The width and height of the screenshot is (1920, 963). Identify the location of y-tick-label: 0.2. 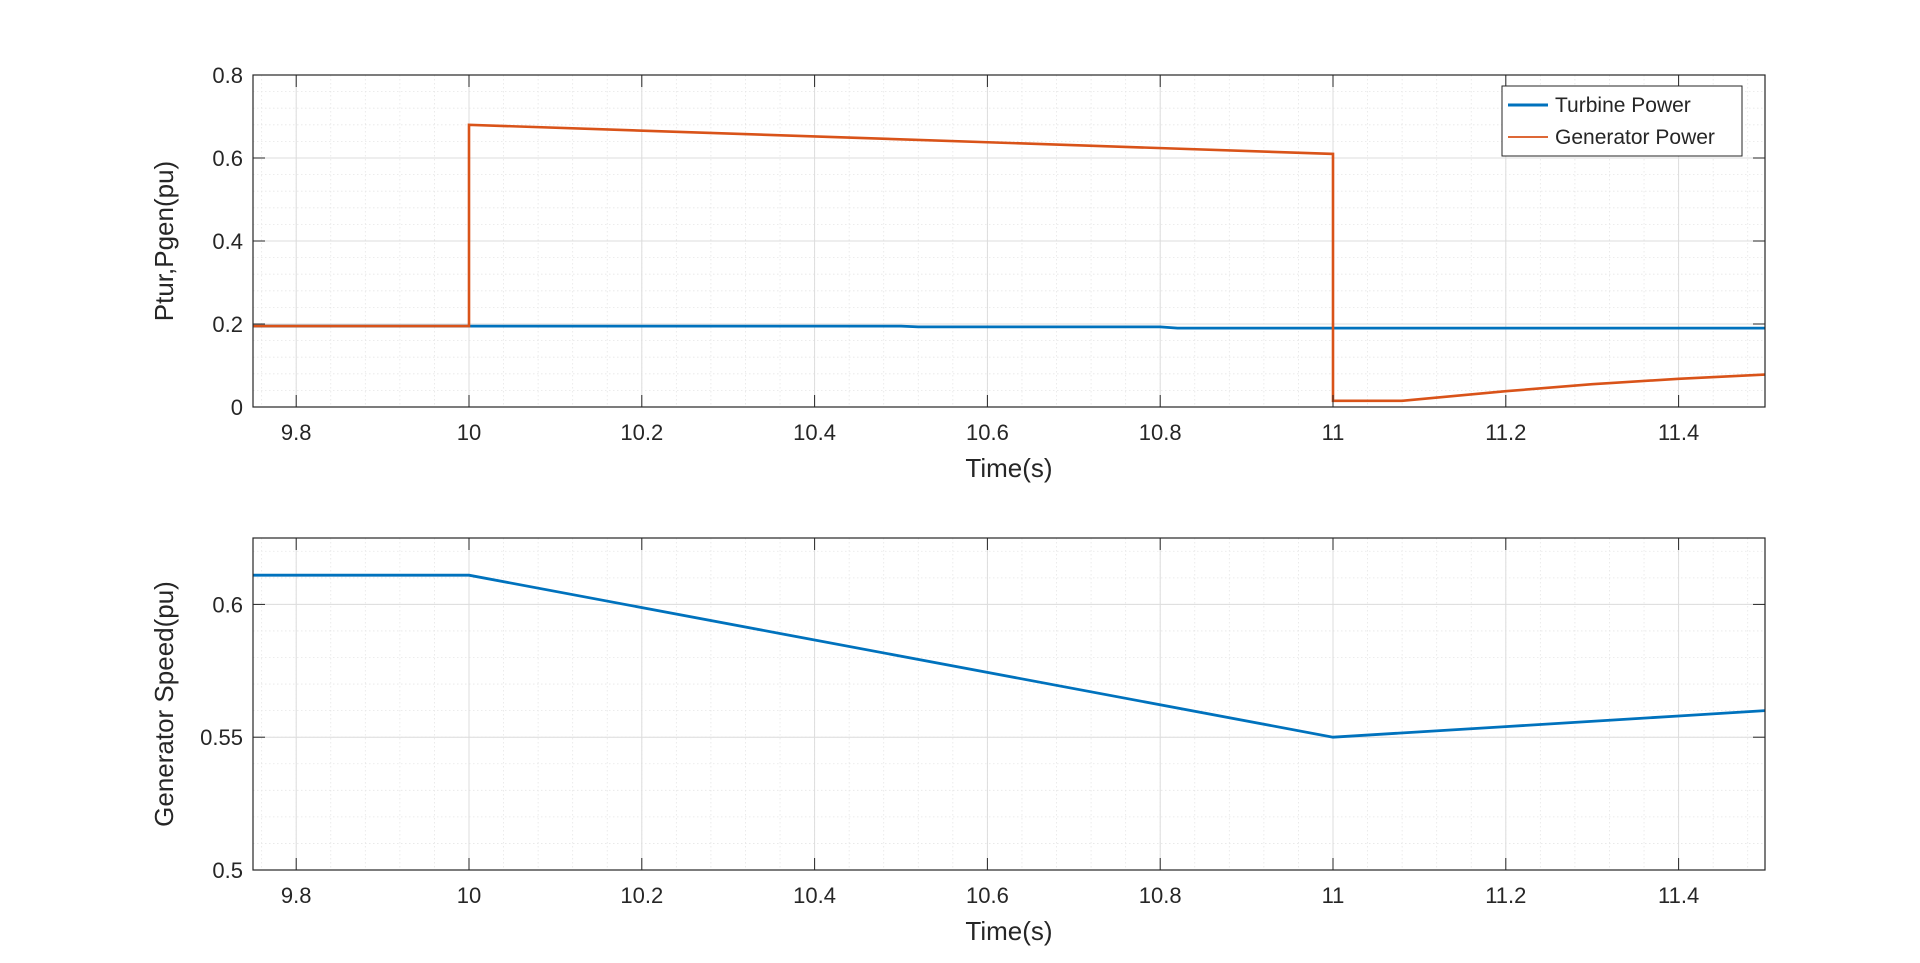
(227, 324).